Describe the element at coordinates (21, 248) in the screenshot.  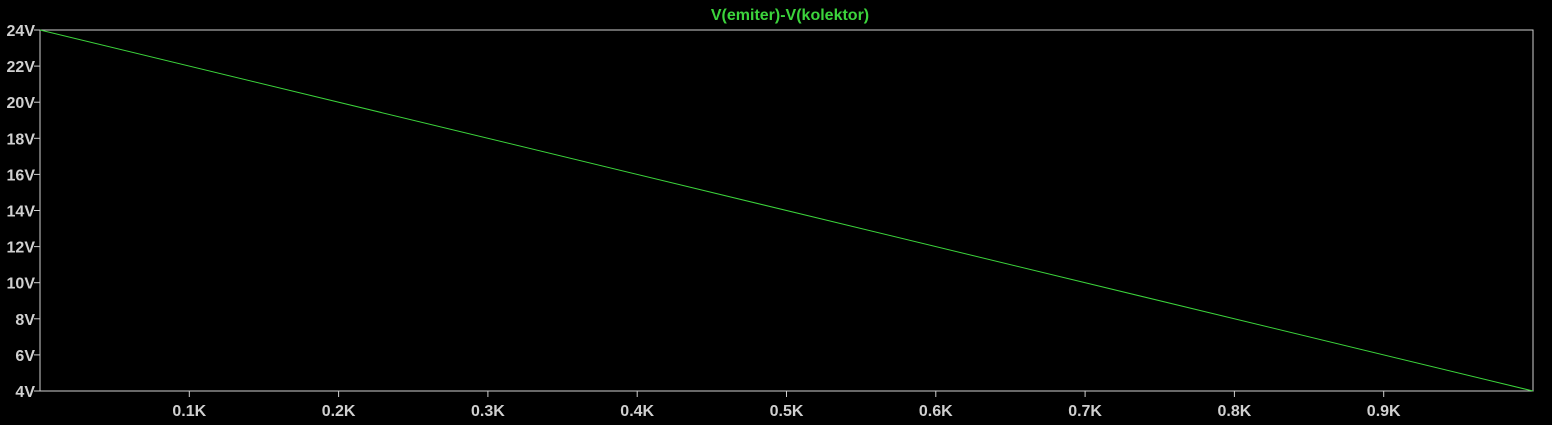
I see `y-tick-label: 12V` at that location.